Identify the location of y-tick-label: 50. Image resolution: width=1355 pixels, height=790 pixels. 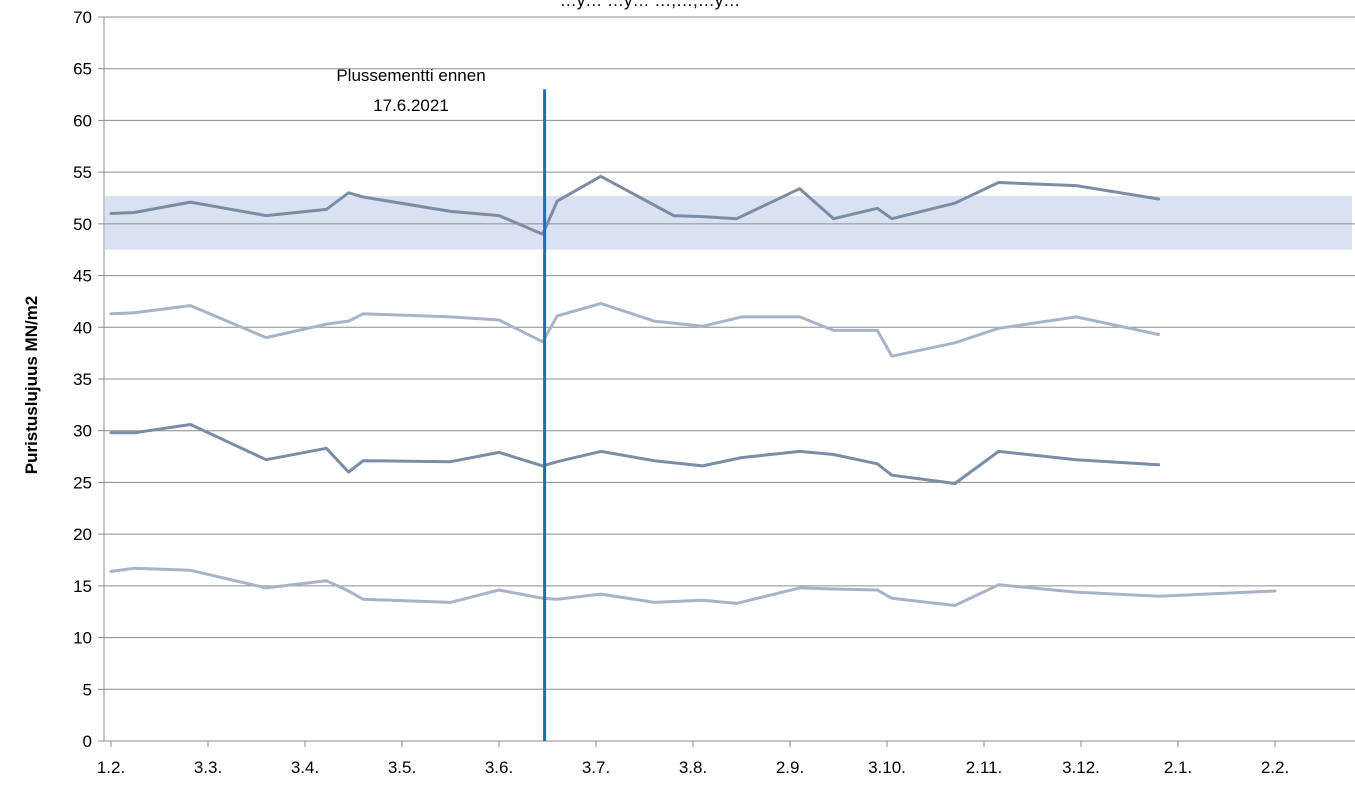
(82, 224).